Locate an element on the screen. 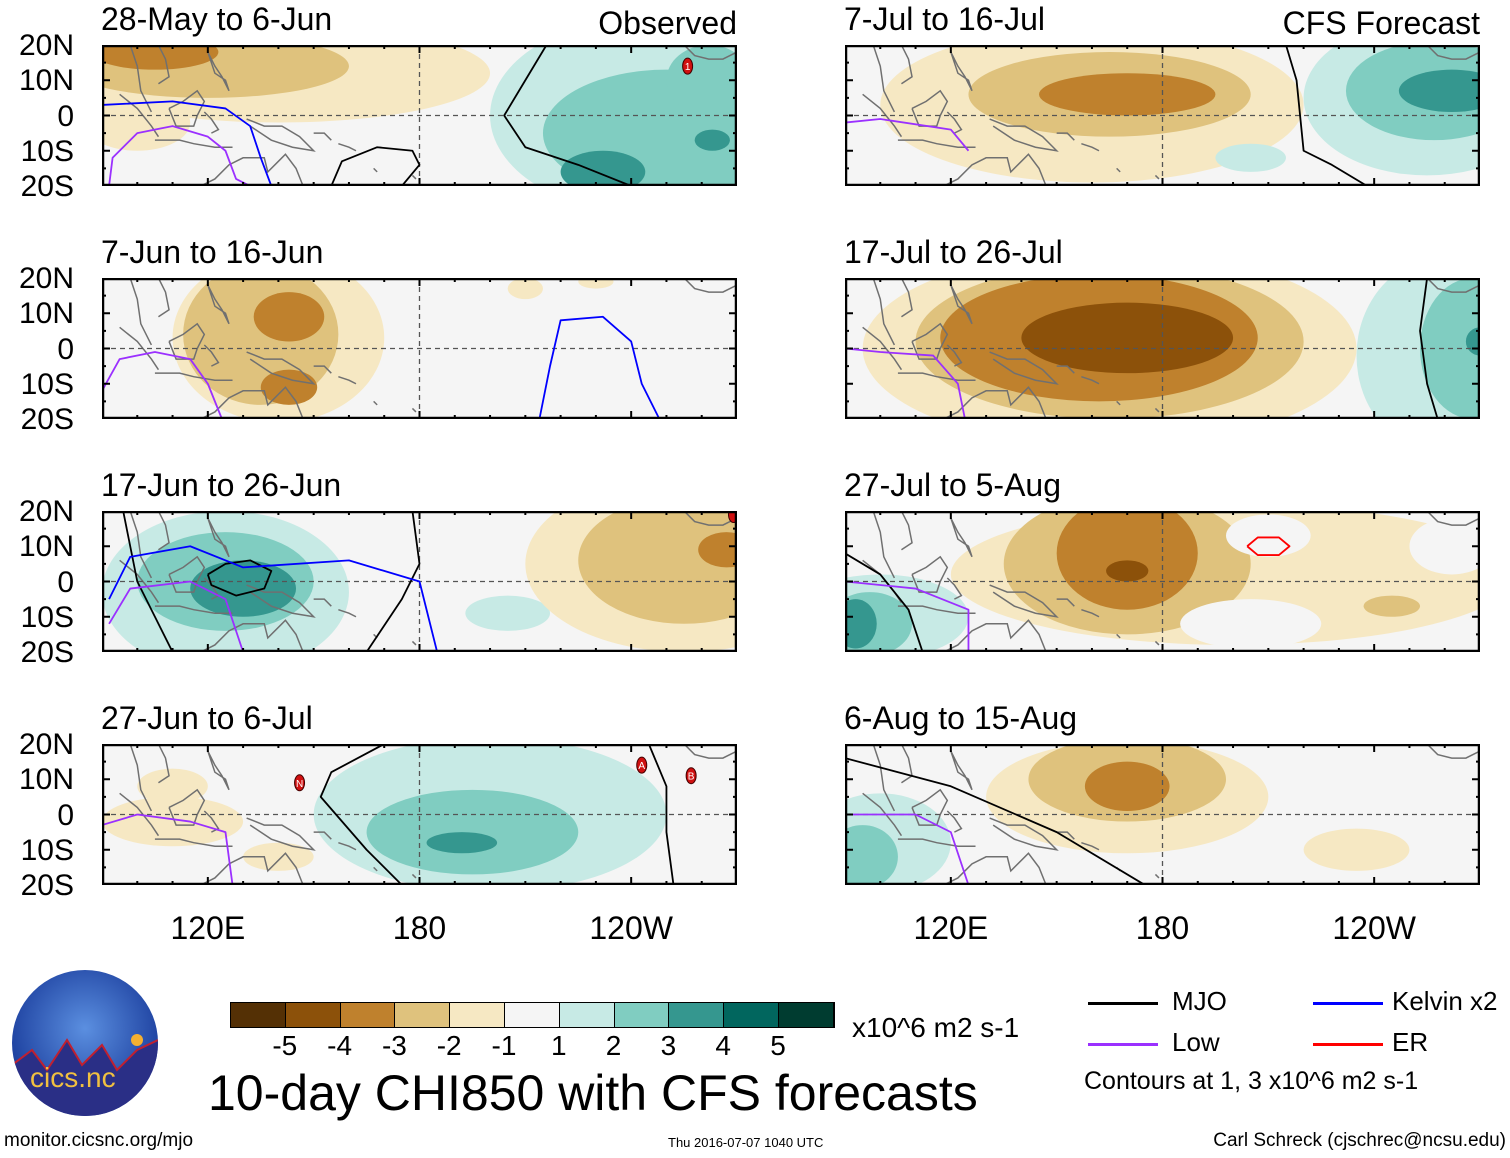 This screenshot has width=1510, height=1158. svg-text: N is located at coordinates (299, 784).